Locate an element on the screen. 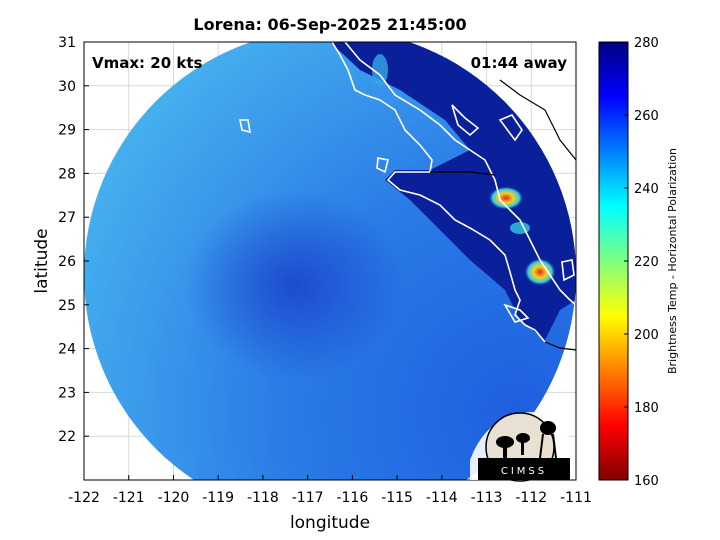  bright-patch-mid is located at coordinates (520, 228).